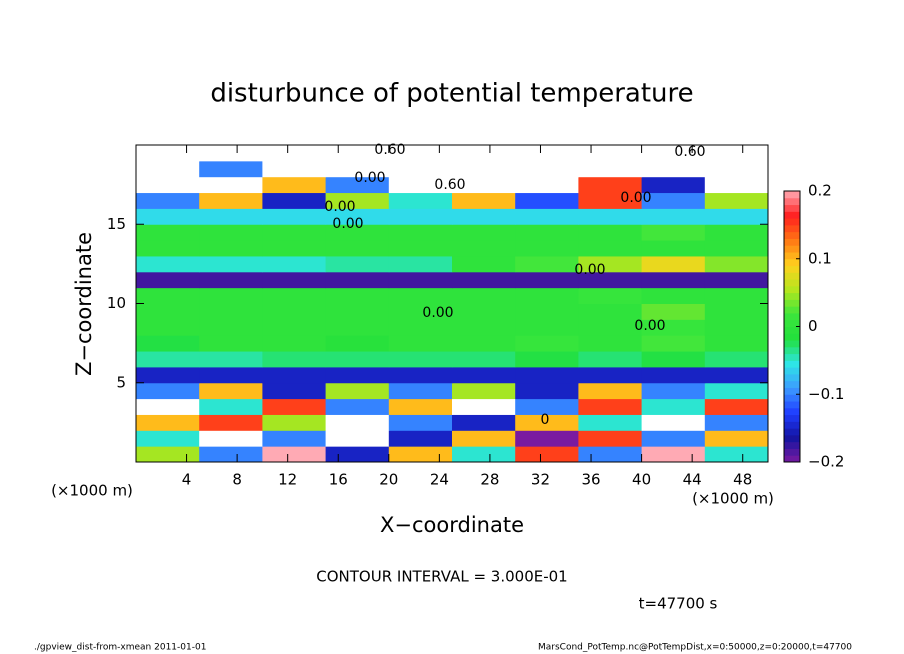 The width and height of the screenshot is (904, 654). What do you see at coordinates (733, 499) in the screenshot?
I see `x-unit: (×1000 m)` at bounding box center [733, 499].